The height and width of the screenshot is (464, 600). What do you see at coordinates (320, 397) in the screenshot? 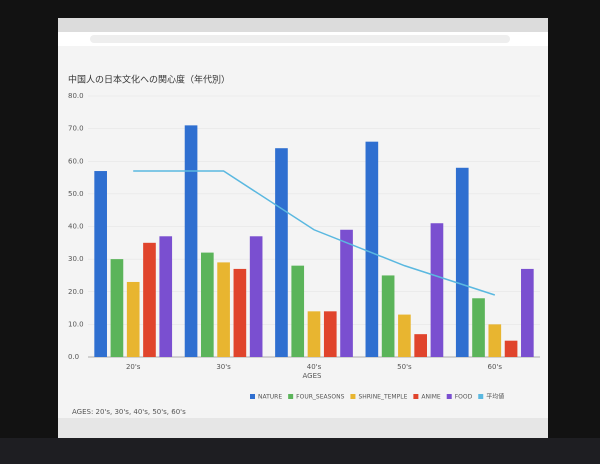
I see `legend-label: FOUR_SEASONS` at bounding box center [320, 397].